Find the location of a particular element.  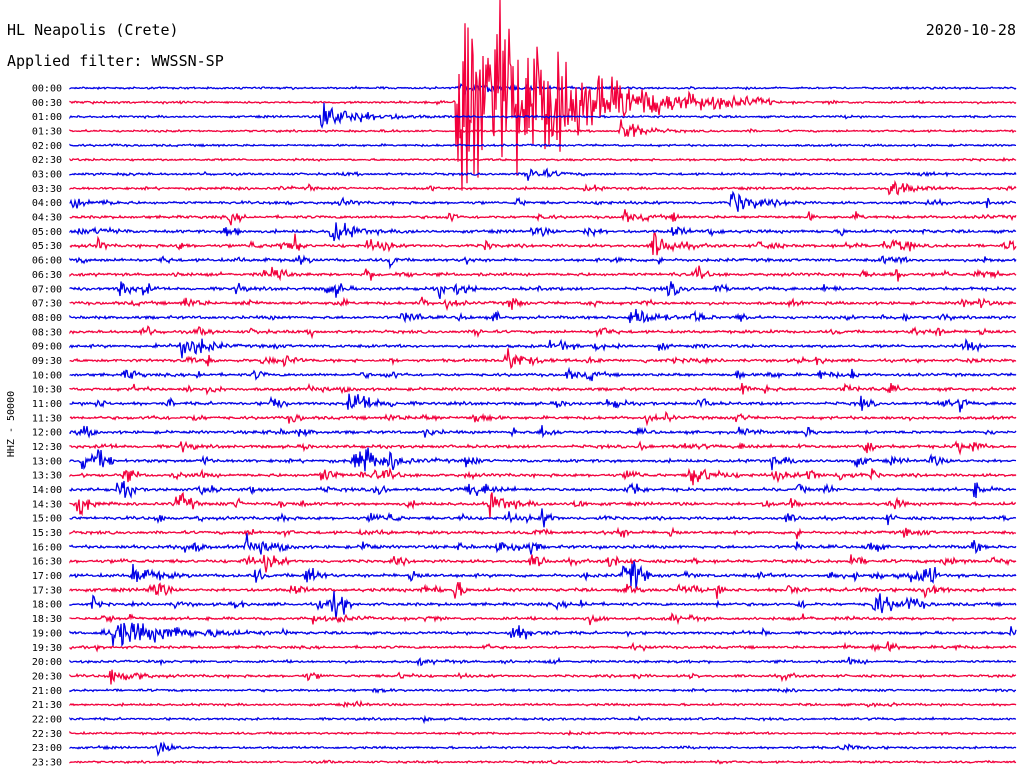

time-label: 16:00 is located at coordinates (47, 547).